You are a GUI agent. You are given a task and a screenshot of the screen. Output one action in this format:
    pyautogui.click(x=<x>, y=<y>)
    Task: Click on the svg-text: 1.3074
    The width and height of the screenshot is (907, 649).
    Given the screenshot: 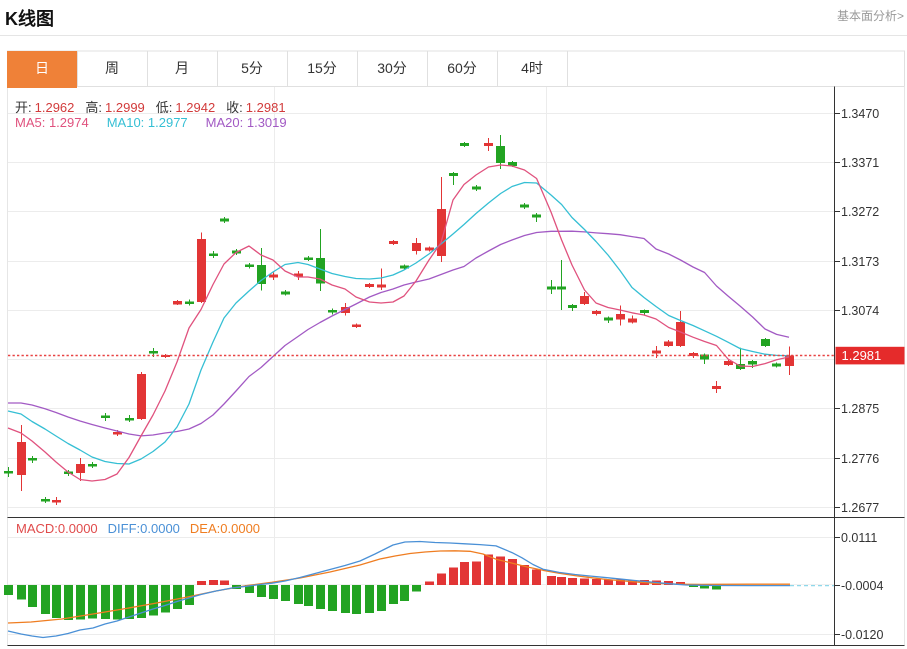 What is the action you would take?
    pyautogui.click(x=860, y=311)
    